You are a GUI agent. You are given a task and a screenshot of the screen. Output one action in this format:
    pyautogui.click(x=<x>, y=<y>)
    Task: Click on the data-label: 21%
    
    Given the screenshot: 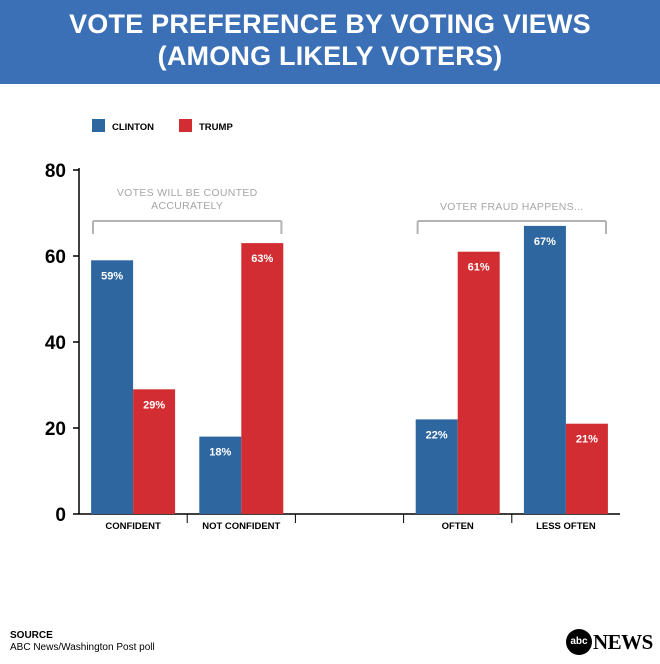 What is the action you would take?
    pyautogui.click(x=587, y=440)
    